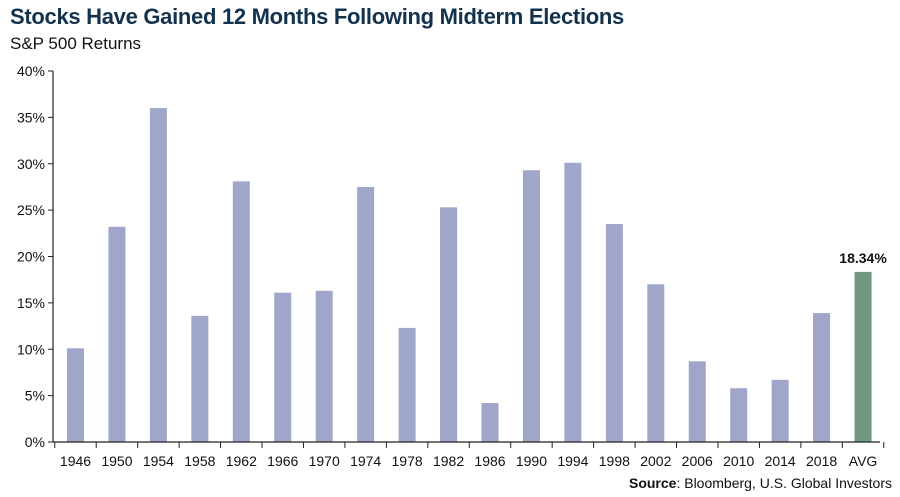 The width and height of the screenshot is (900, 497). Describe the element at coordinates (117, 334) in the screenshot. I see `bar-1950` at that location.